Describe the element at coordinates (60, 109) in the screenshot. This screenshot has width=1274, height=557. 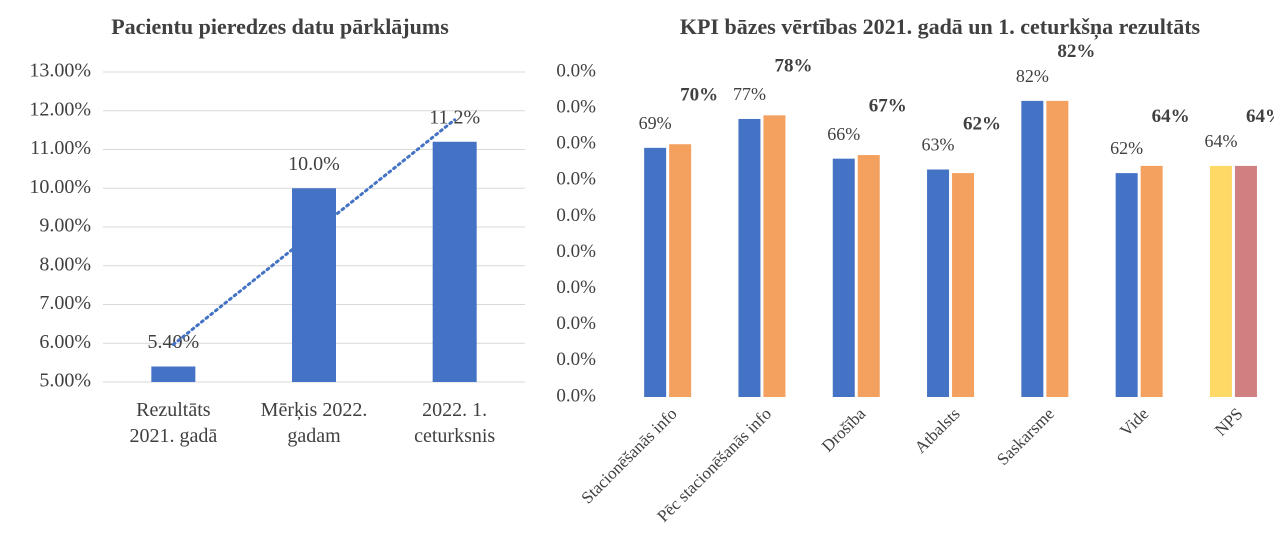
I see `y-tick-label: 12.00%` at that location.